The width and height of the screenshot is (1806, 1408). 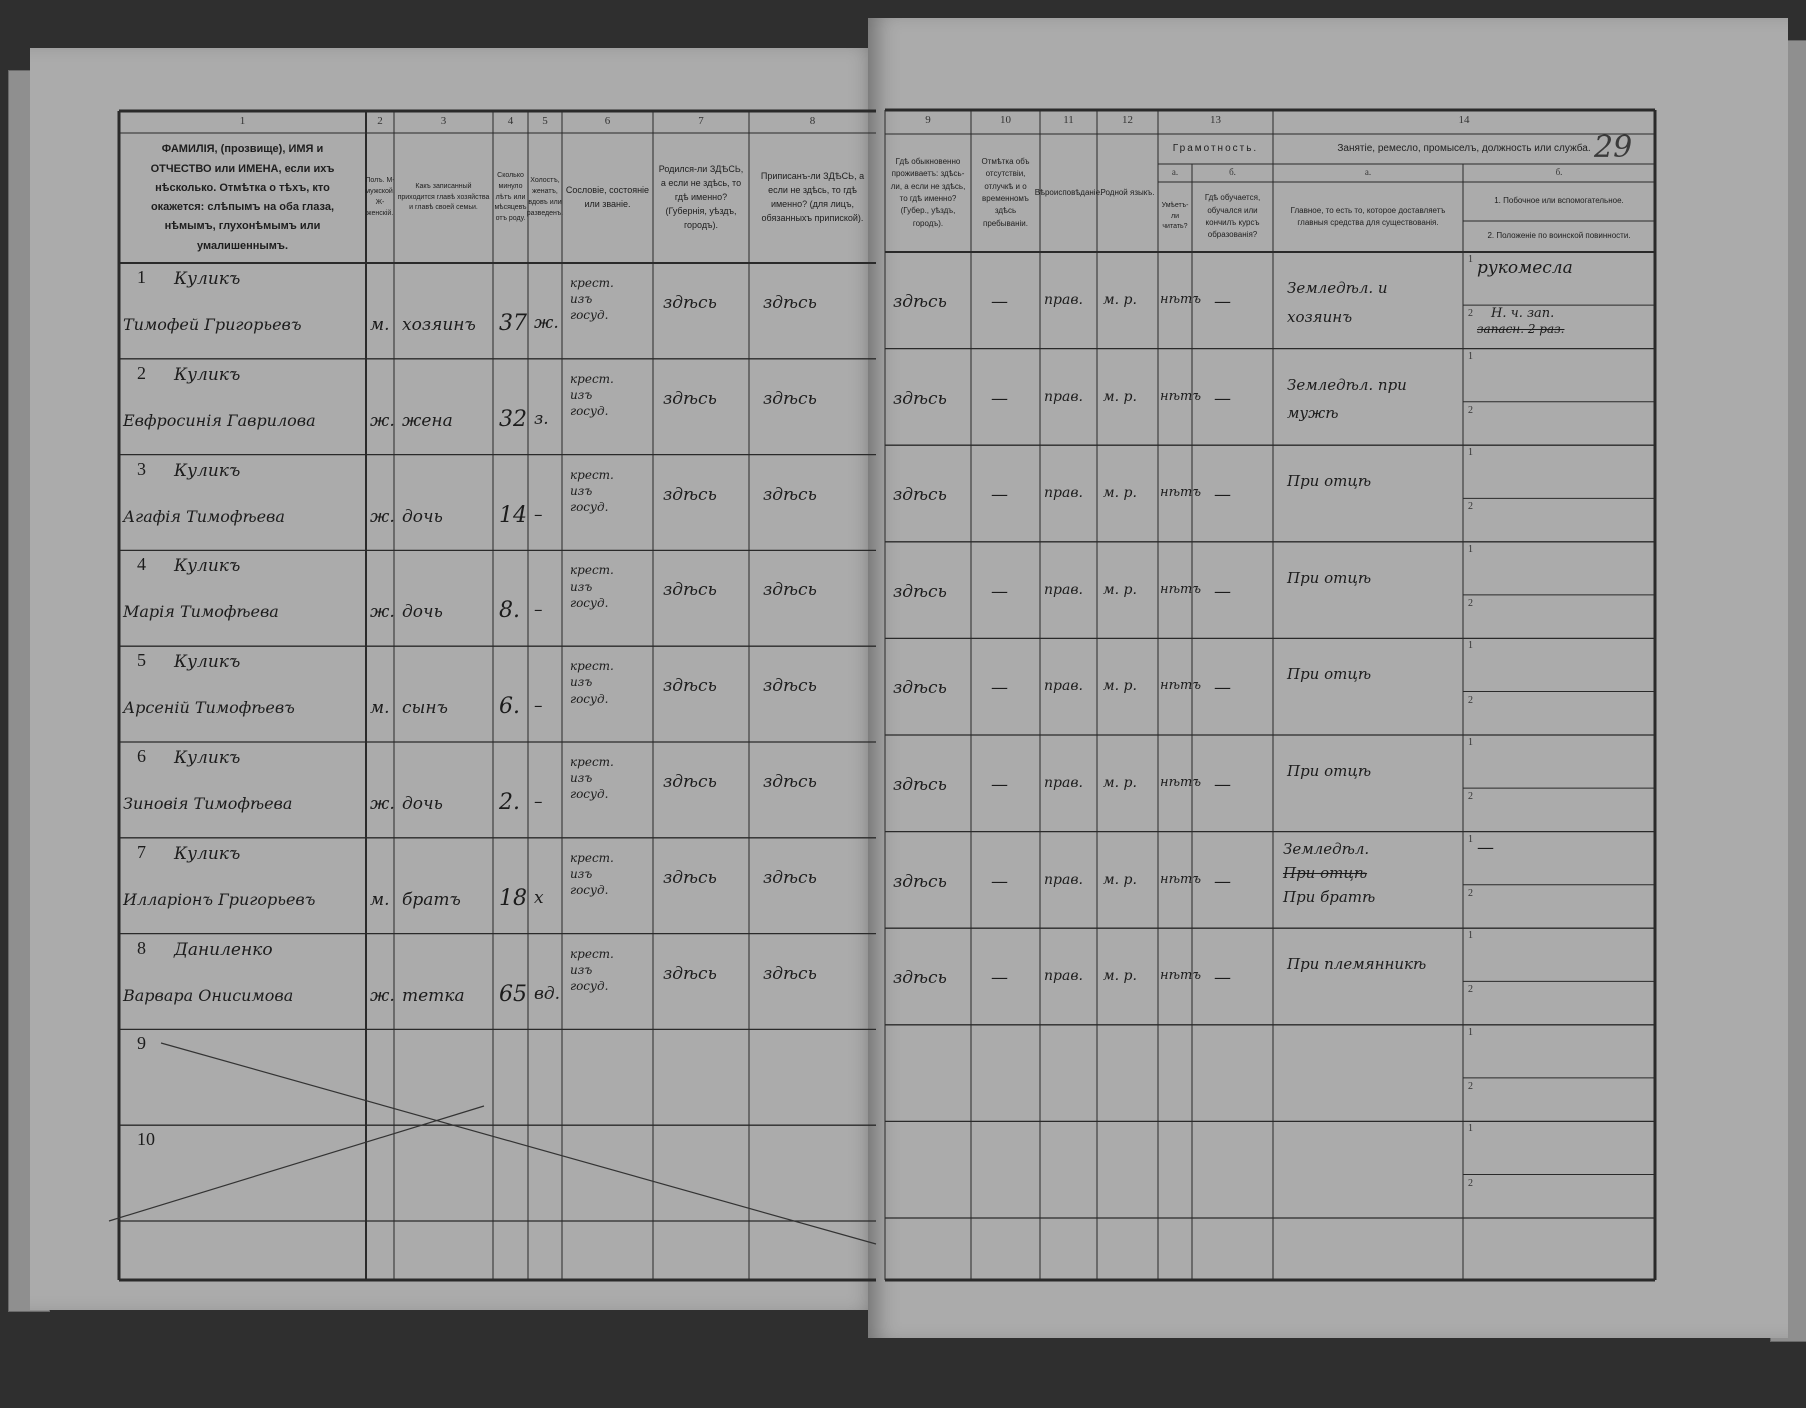 What do you see at coordinates (545, 197) in the screenshot?
I see `column-header: Холостъ, женатъ, вдовъ или разведенъ.` at bounding box center [545, 197].